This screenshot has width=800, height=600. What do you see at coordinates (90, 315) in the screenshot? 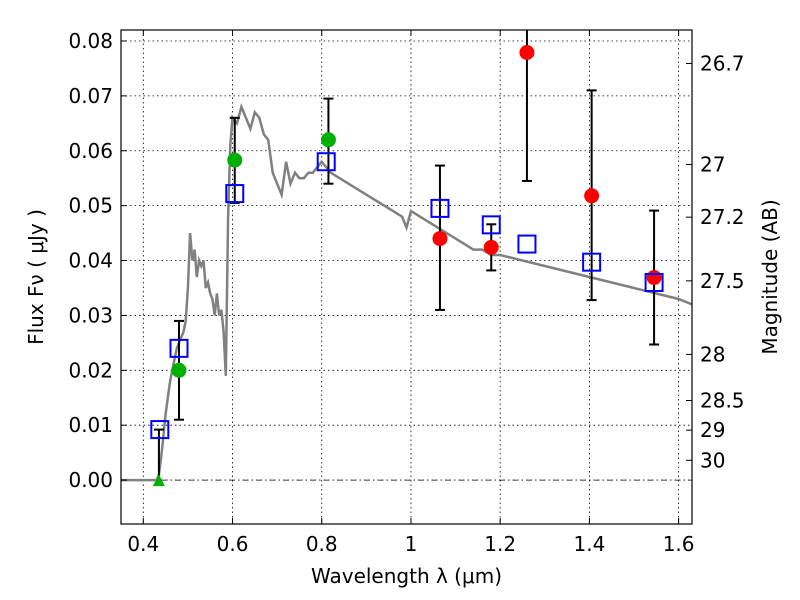
I see `y-tick-label: 0.03` at bounding box center [90, 315].